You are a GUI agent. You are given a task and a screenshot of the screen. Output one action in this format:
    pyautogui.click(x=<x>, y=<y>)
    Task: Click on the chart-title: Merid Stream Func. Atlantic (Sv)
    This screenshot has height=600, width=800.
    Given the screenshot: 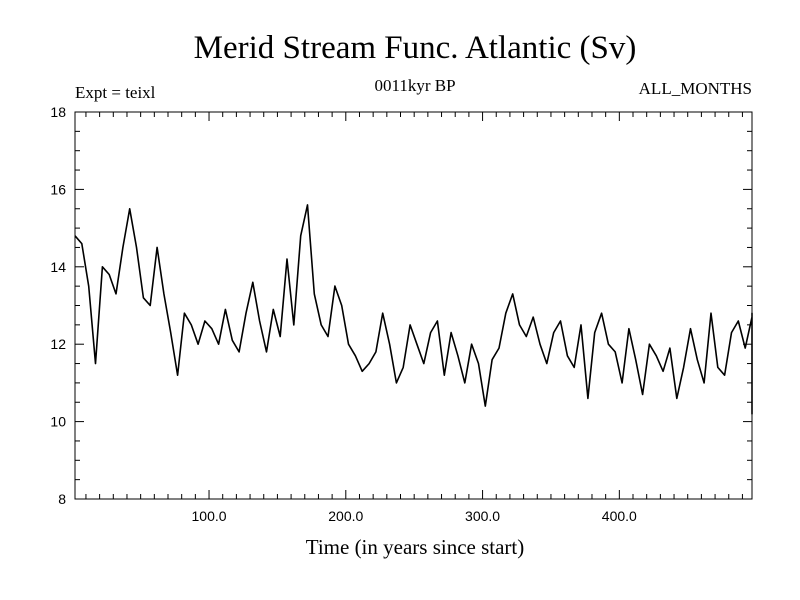 What is the action you would take?
    pyautogui.click(x=415, y=48)
    